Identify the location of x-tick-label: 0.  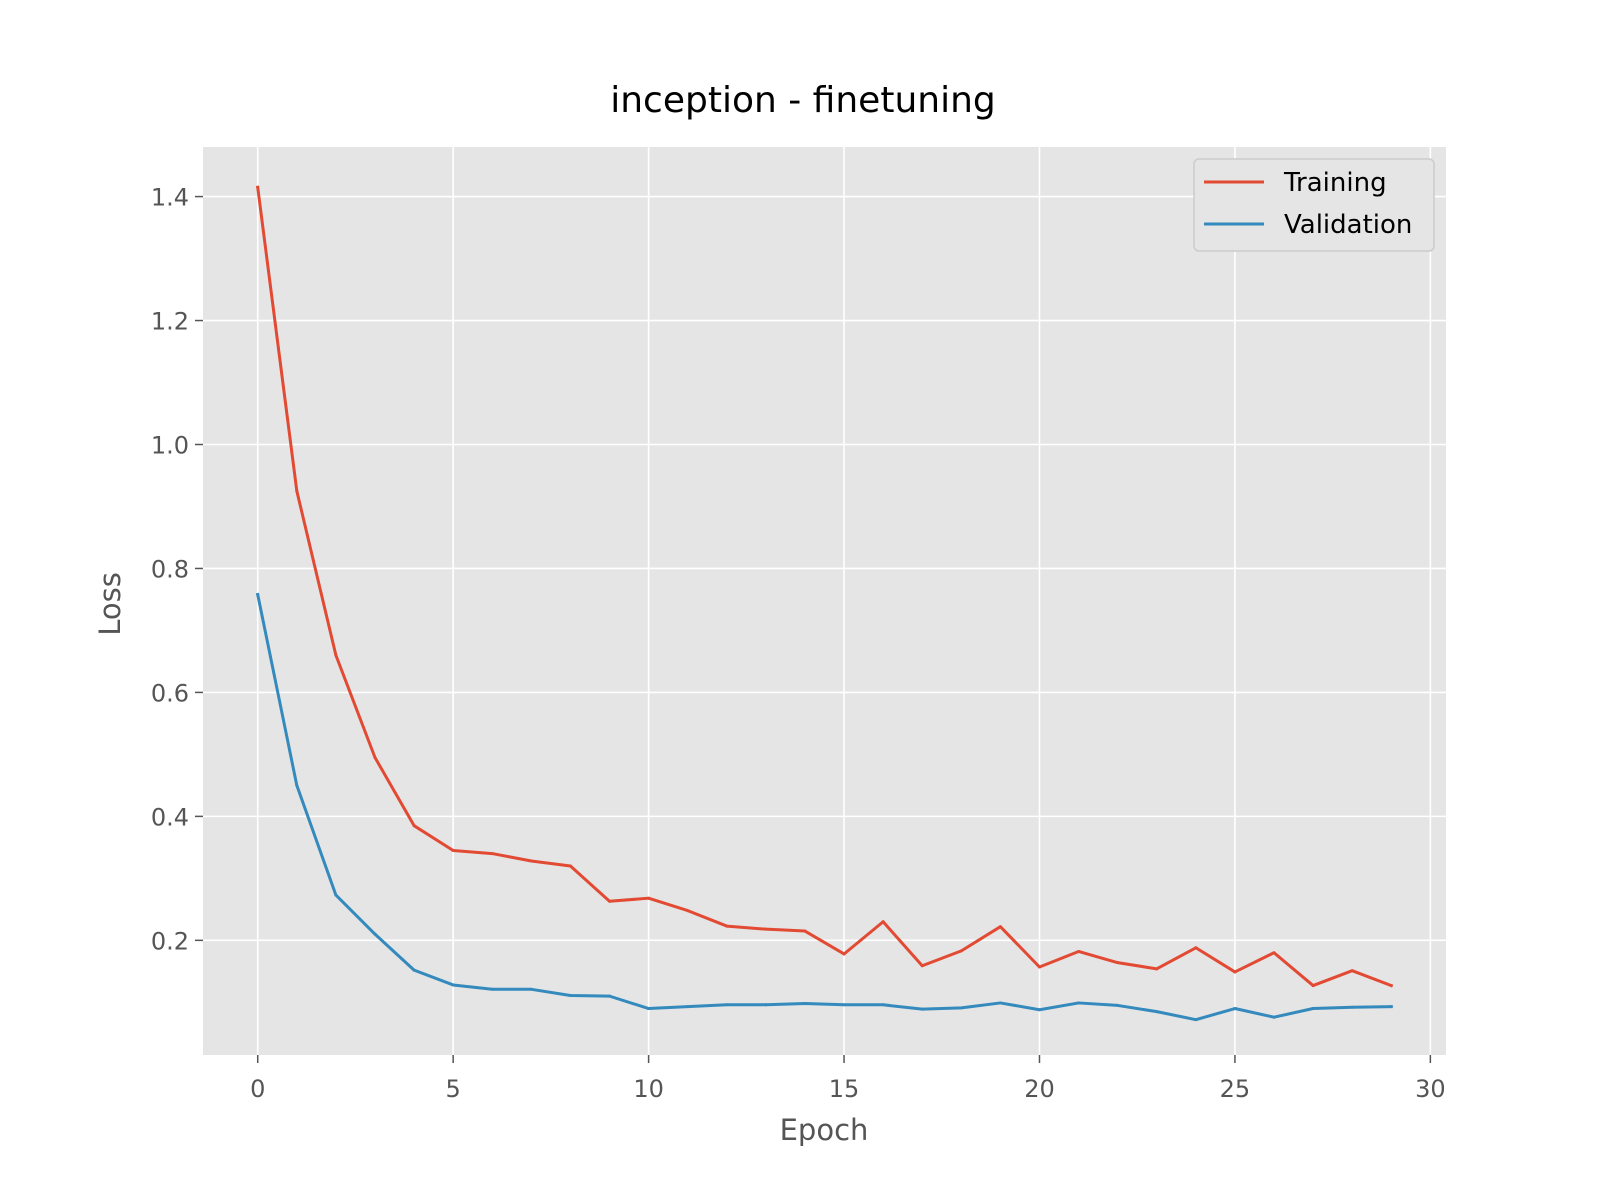
(257, 1089).